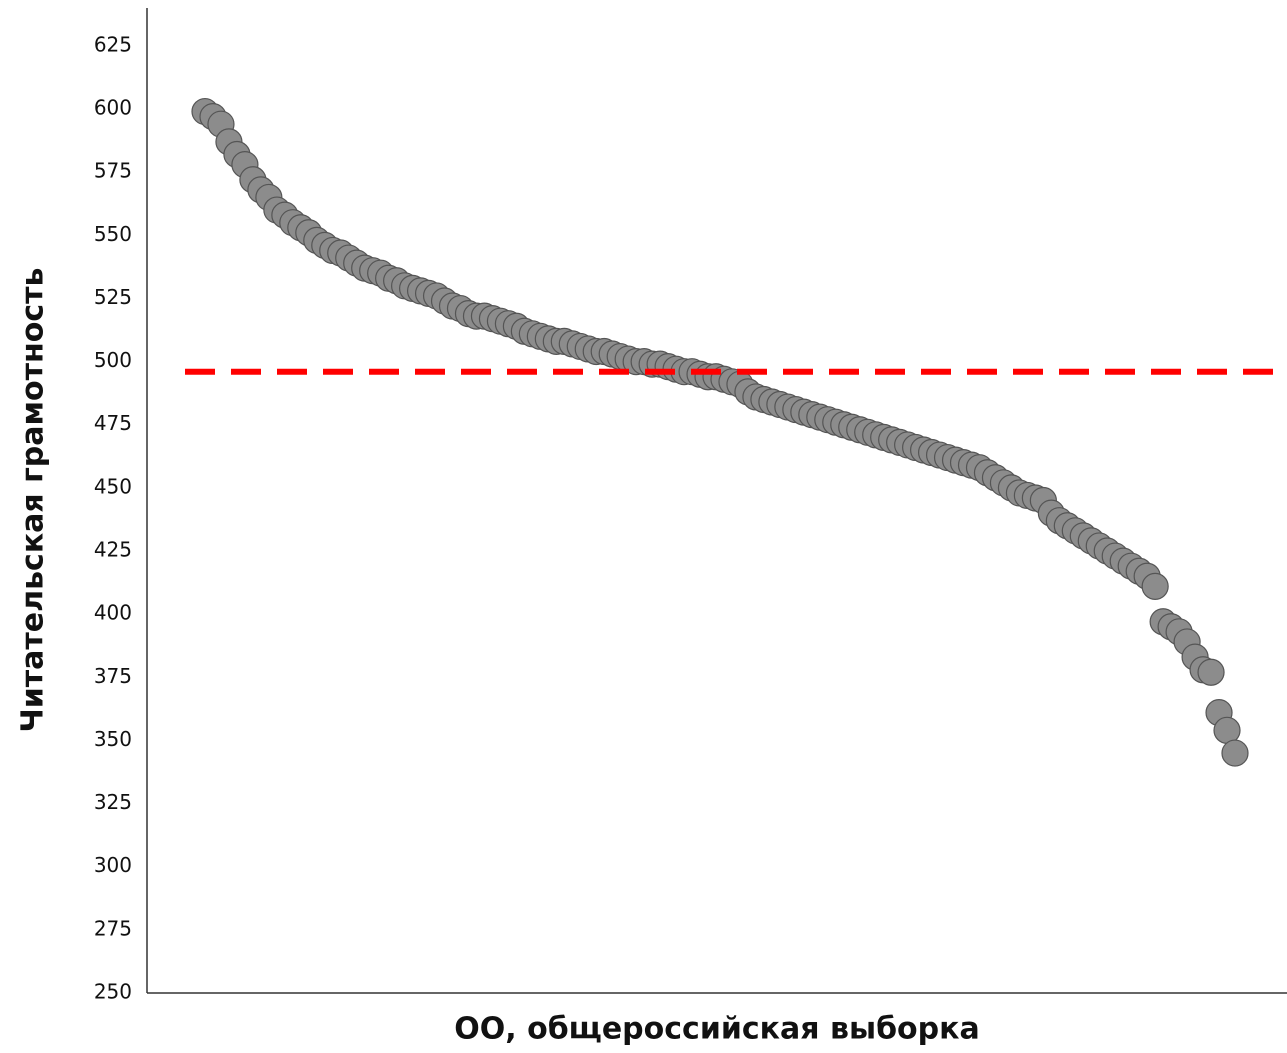 The image size is (1287, 1053). What do you see at coordinates (113, 297) in the screenshot?
I see `y-tick-label: 525` at bounding box center [113, 297].